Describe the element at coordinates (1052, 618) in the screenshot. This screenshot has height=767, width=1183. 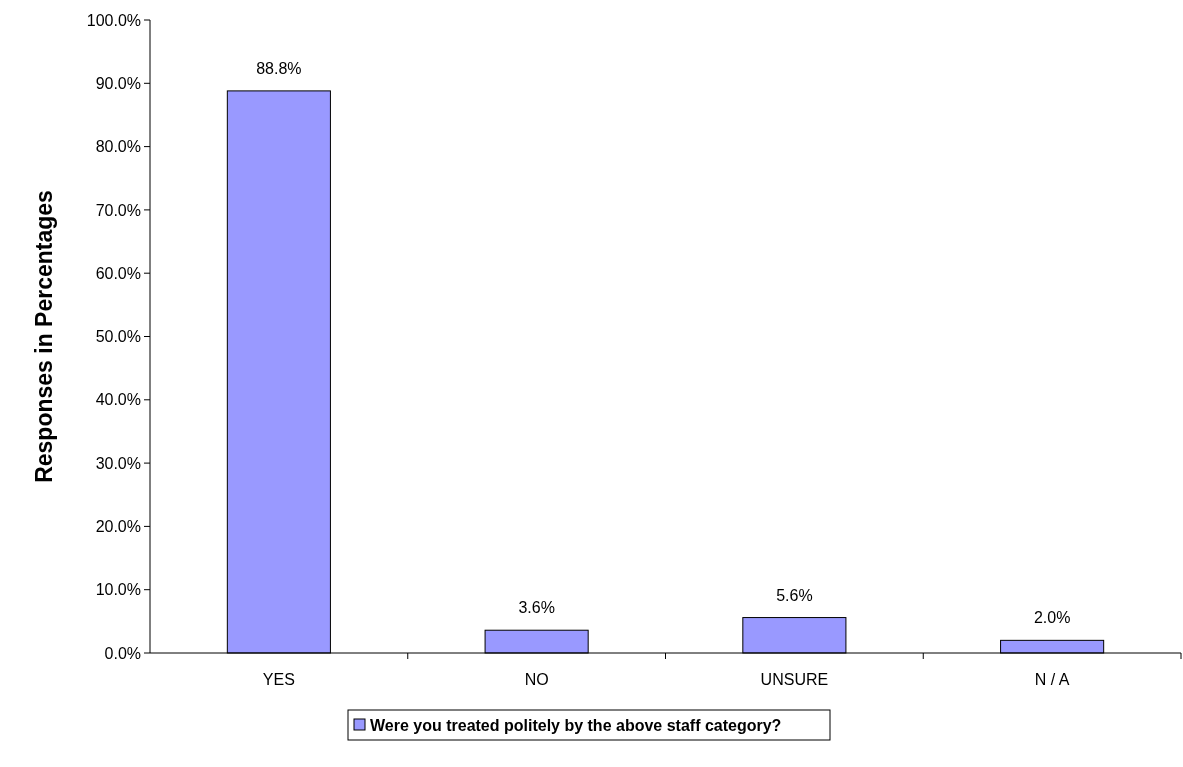
I see `data-label: 2.0%` at that location.